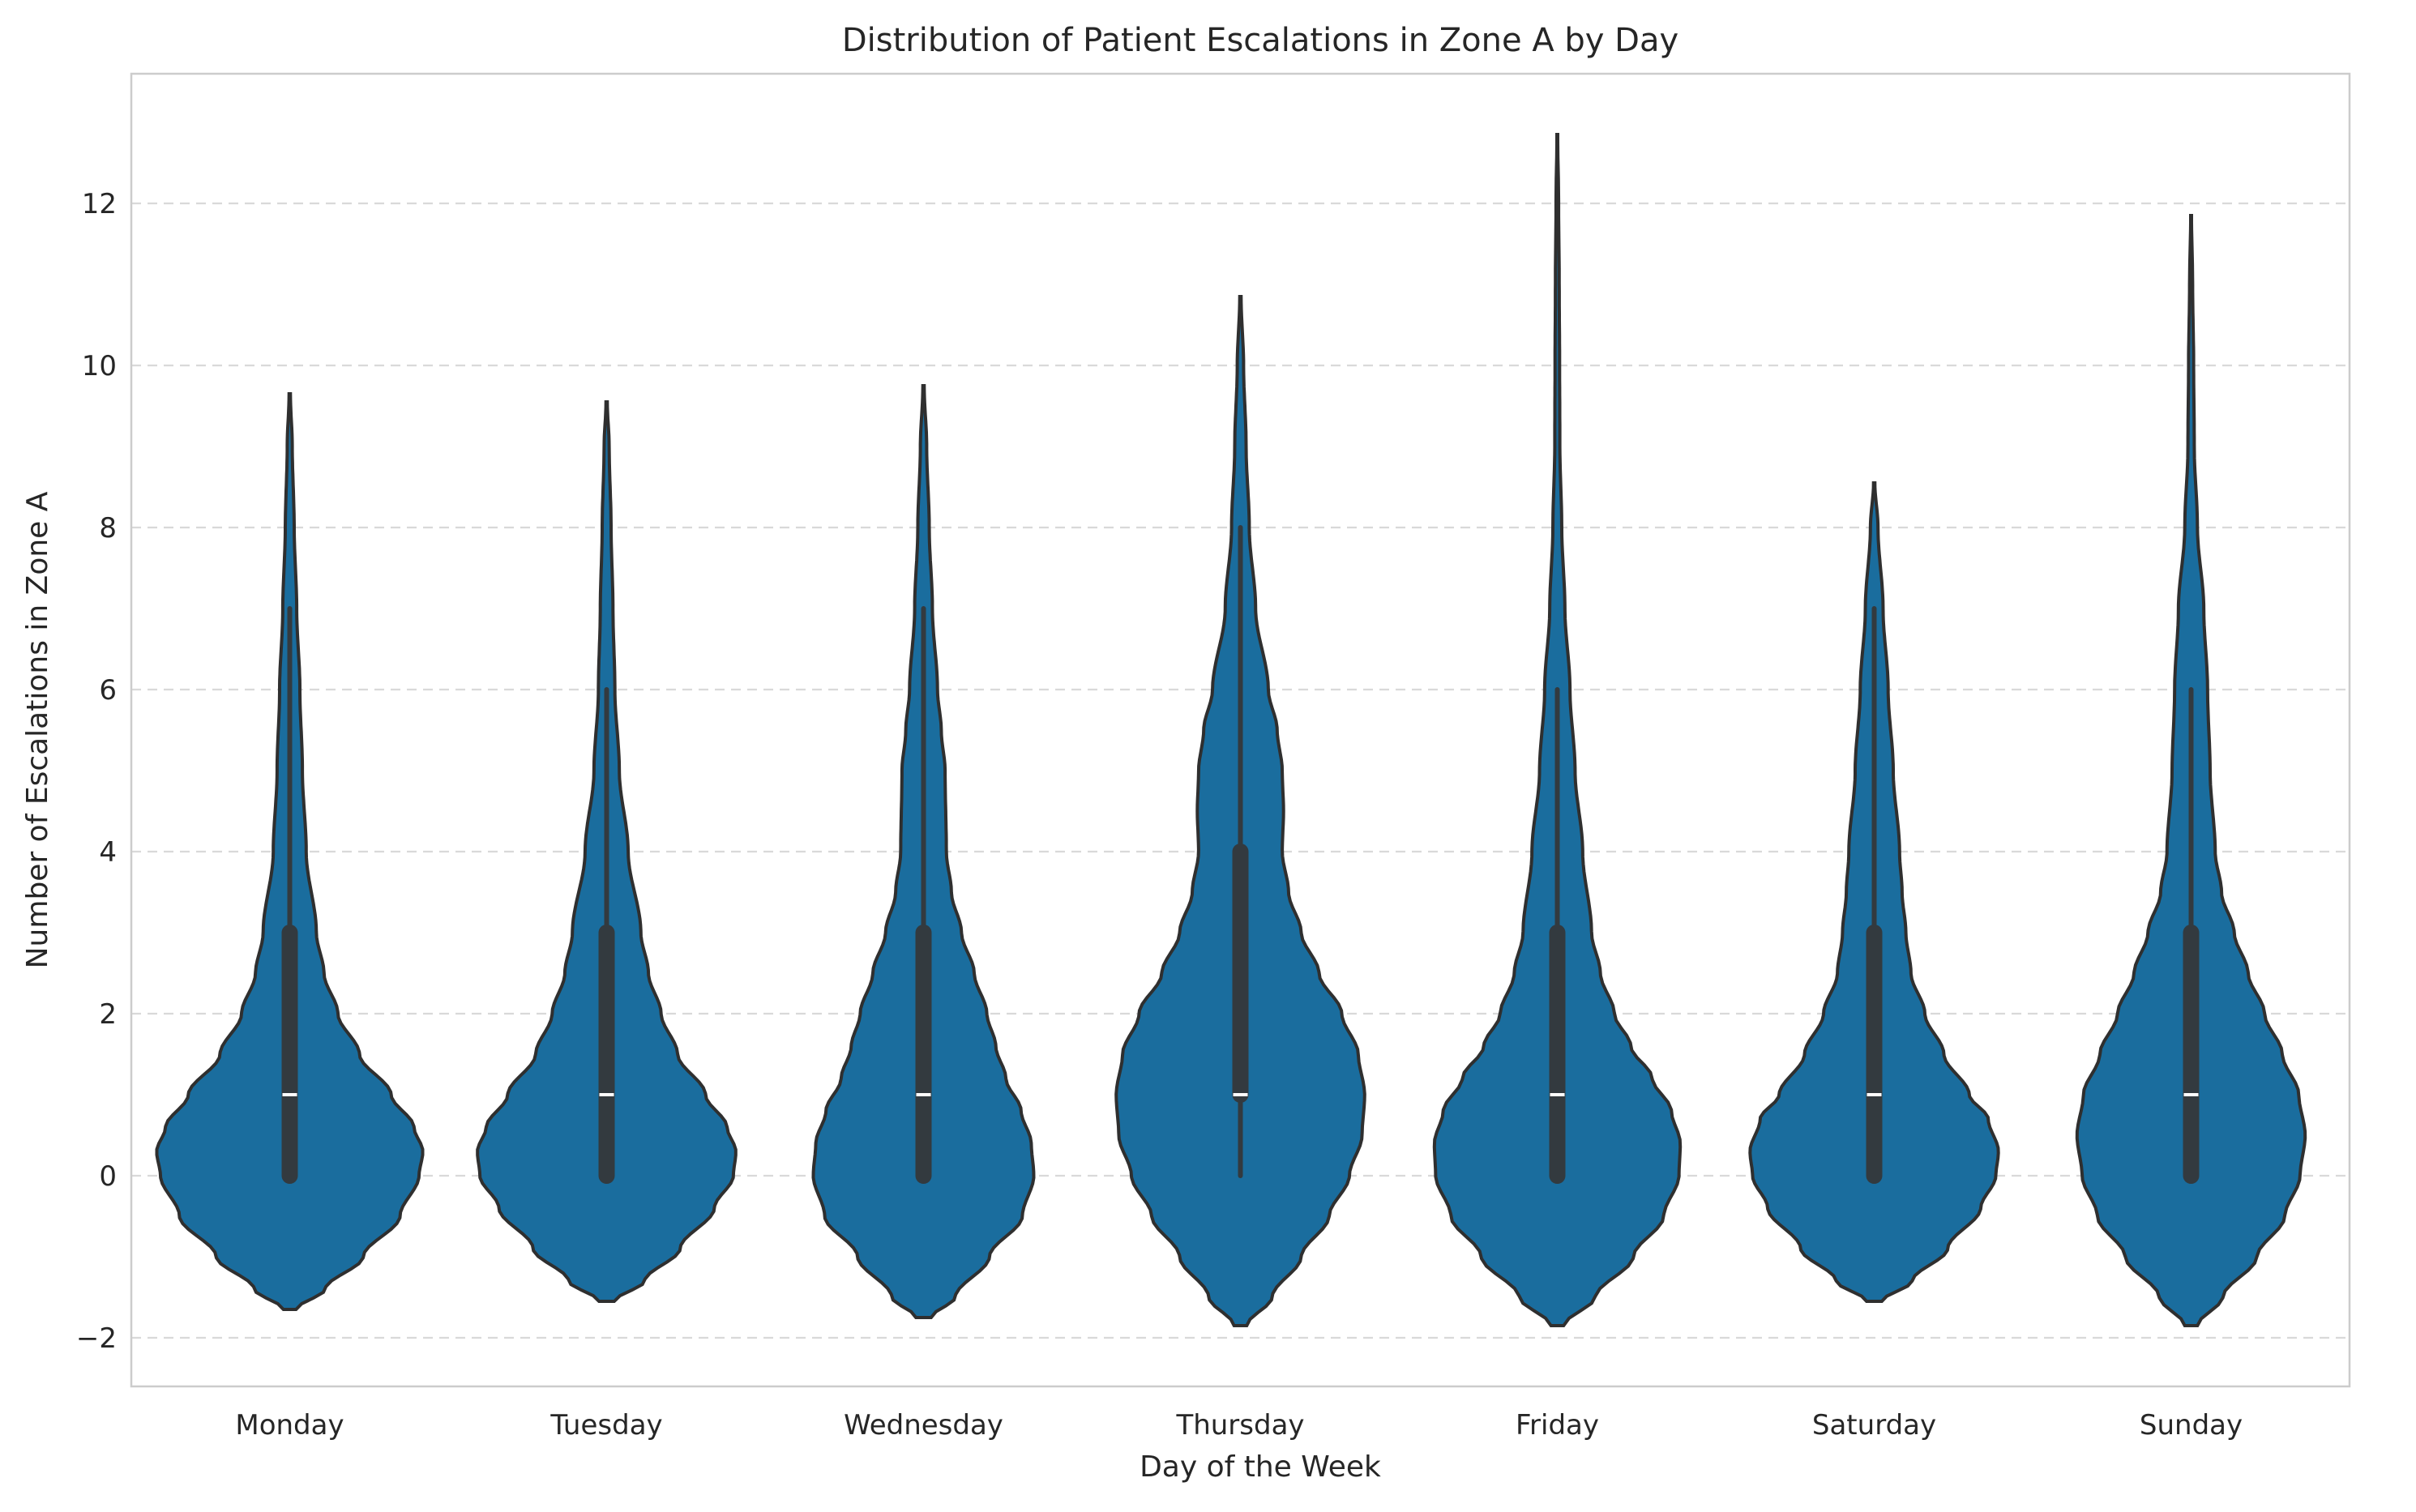 Image resolution: width=2416 pixels, height=1512 pixels. What do you see at coordinates (1261, 1467) in the screenshot?
I see `x-axis-label: Day of the Week` at bounding box center [1261, 1467].